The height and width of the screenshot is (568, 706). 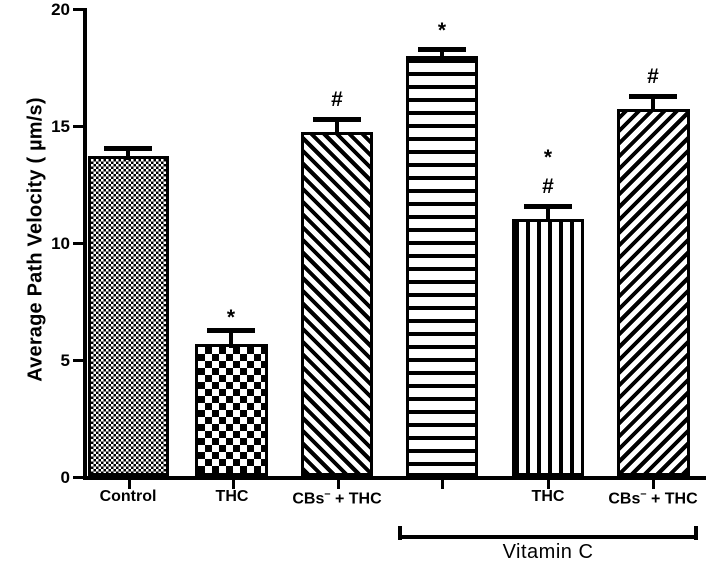 What do you see at coordinates (128, 316) in the screenshot?
I see `bar-control` at bounding box center [128, 316].